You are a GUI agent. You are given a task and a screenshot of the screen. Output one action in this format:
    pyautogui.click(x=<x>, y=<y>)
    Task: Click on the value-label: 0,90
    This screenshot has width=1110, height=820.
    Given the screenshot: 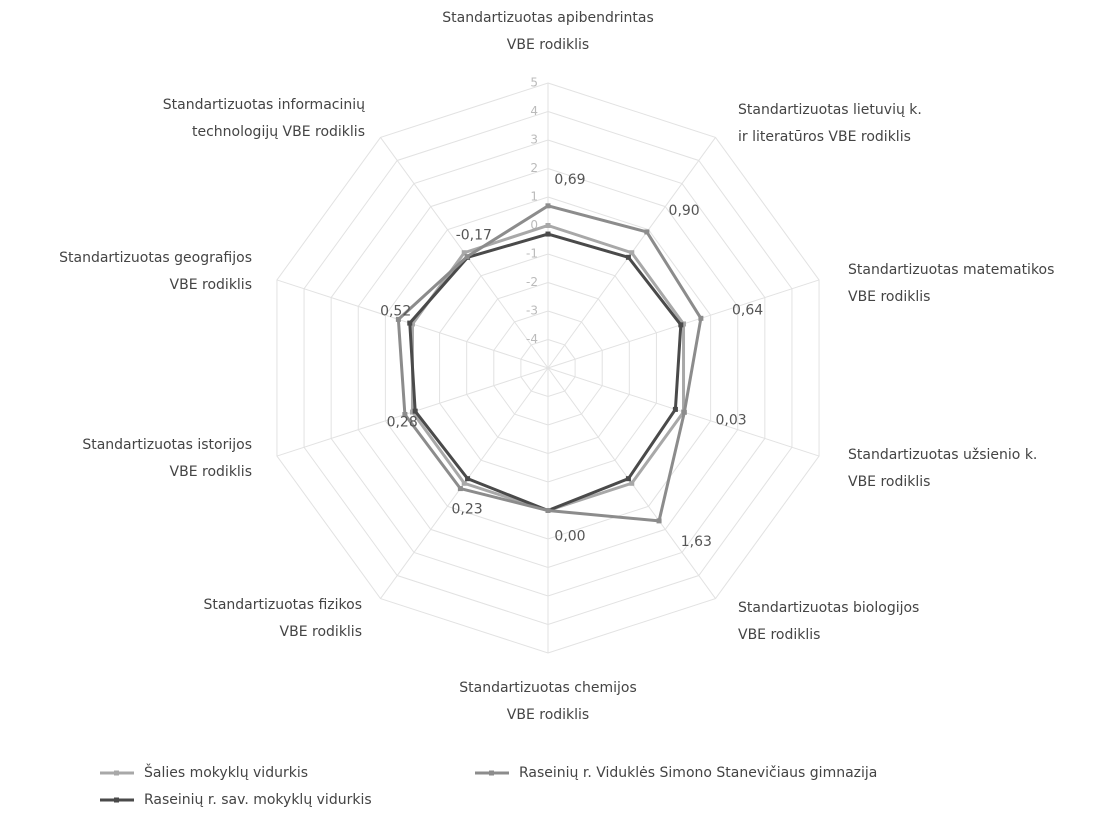 What is the action you would take?
    pyautogui.click(x=684, y=211)
    